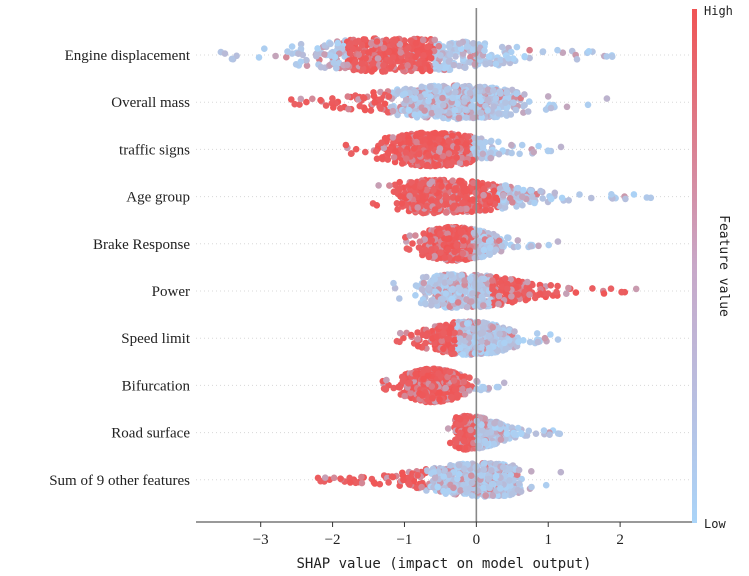  What do you see at coordinates (154, 150) in the screenshot?
I see `feature-label: traffic signs` at bounding box center [154, 150].